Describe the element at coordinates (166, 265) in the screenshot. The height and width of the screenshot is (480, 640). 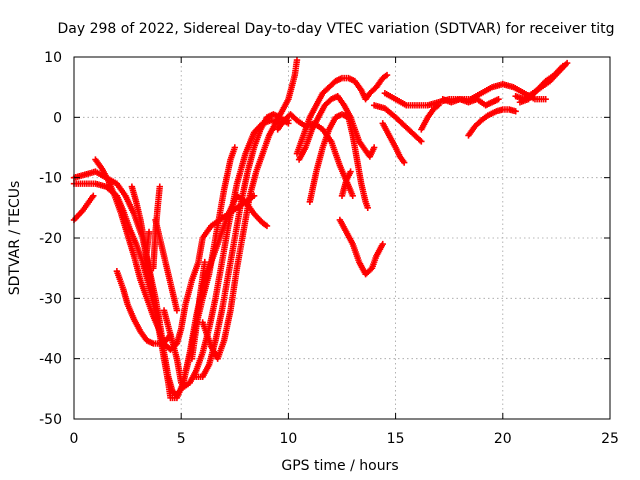
I see `series-arc8` at that location.